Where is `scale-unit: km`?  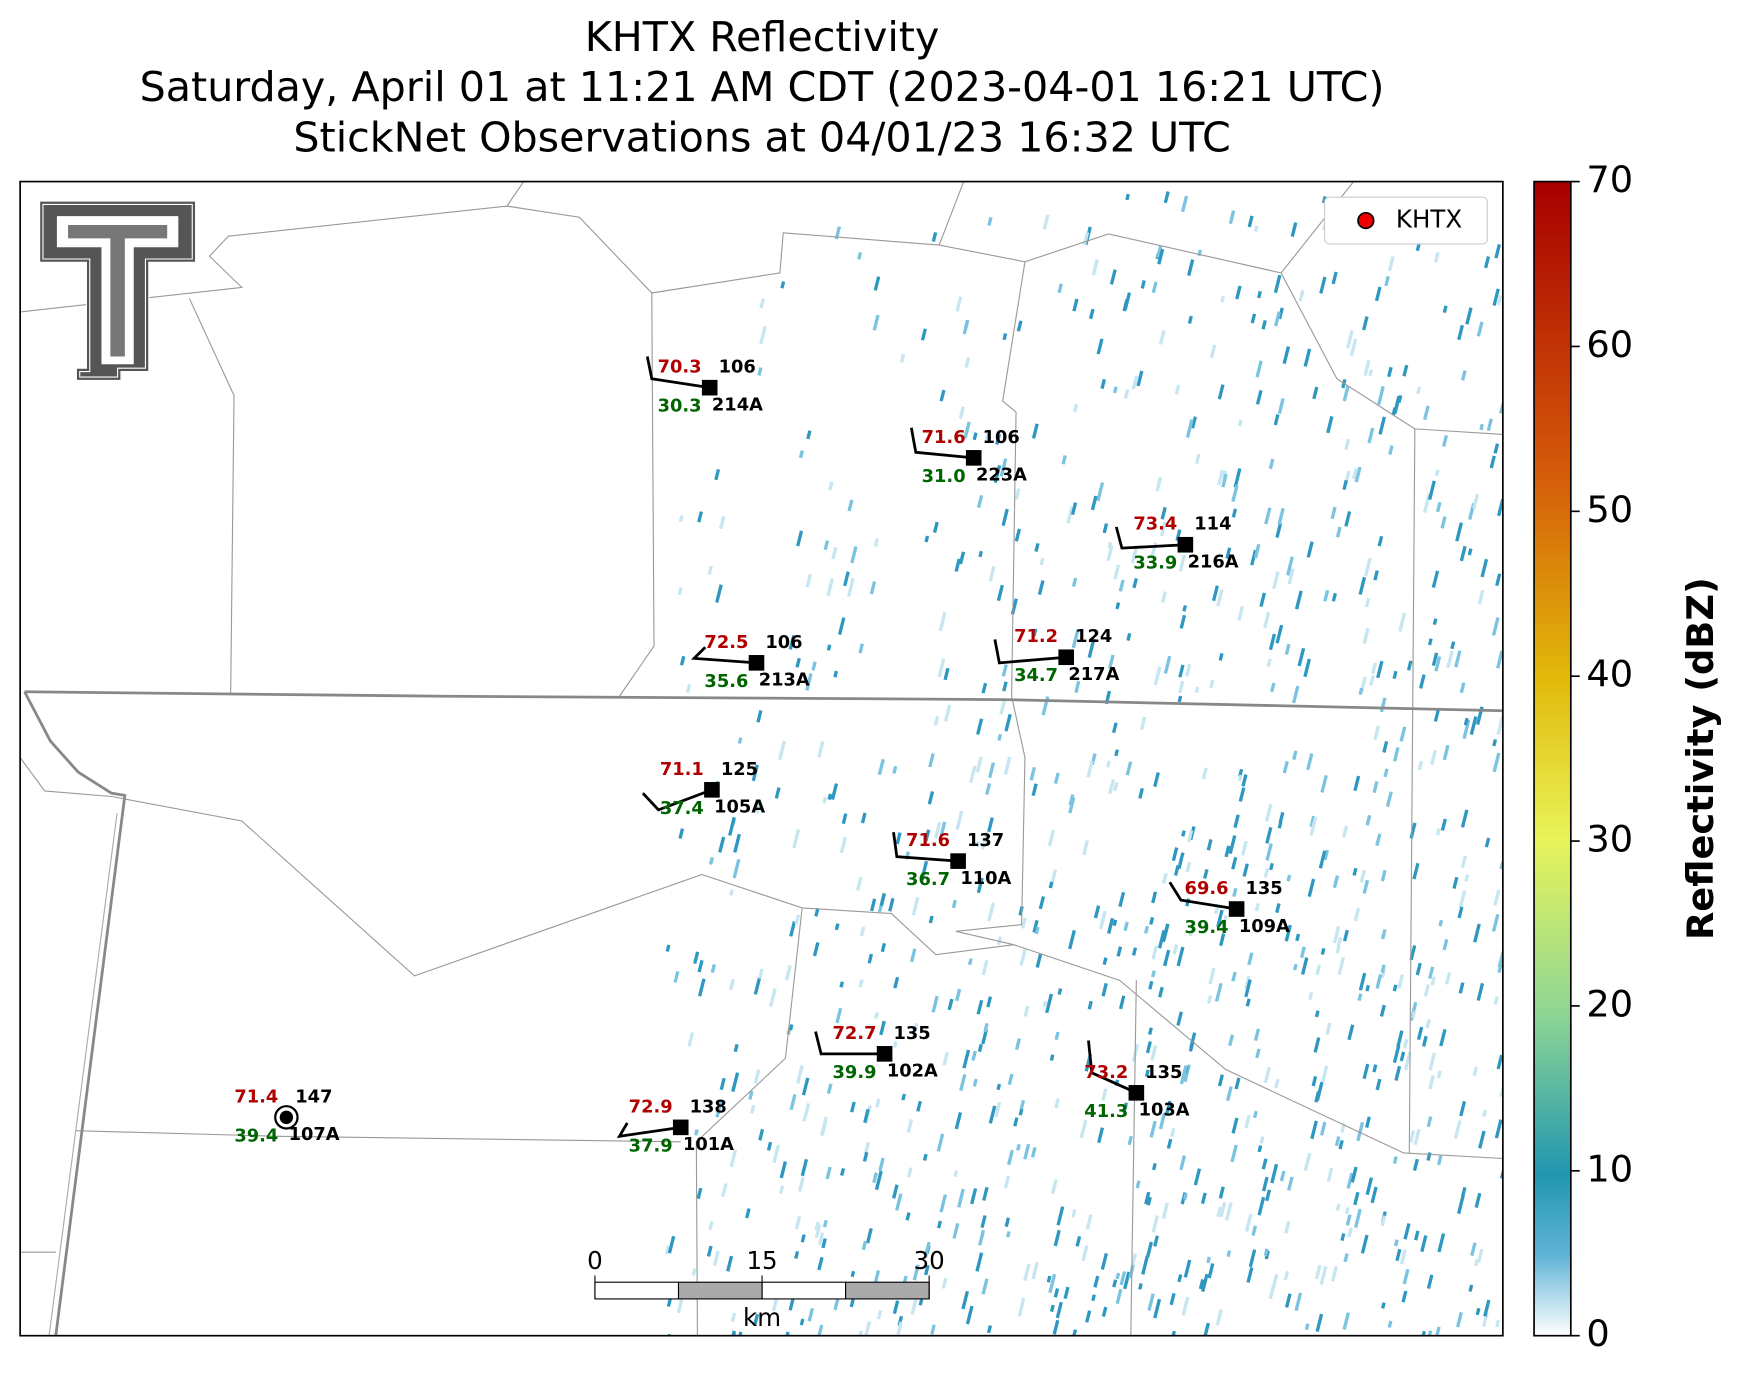
scale-unit: km is located at coordinates (762, 1317).